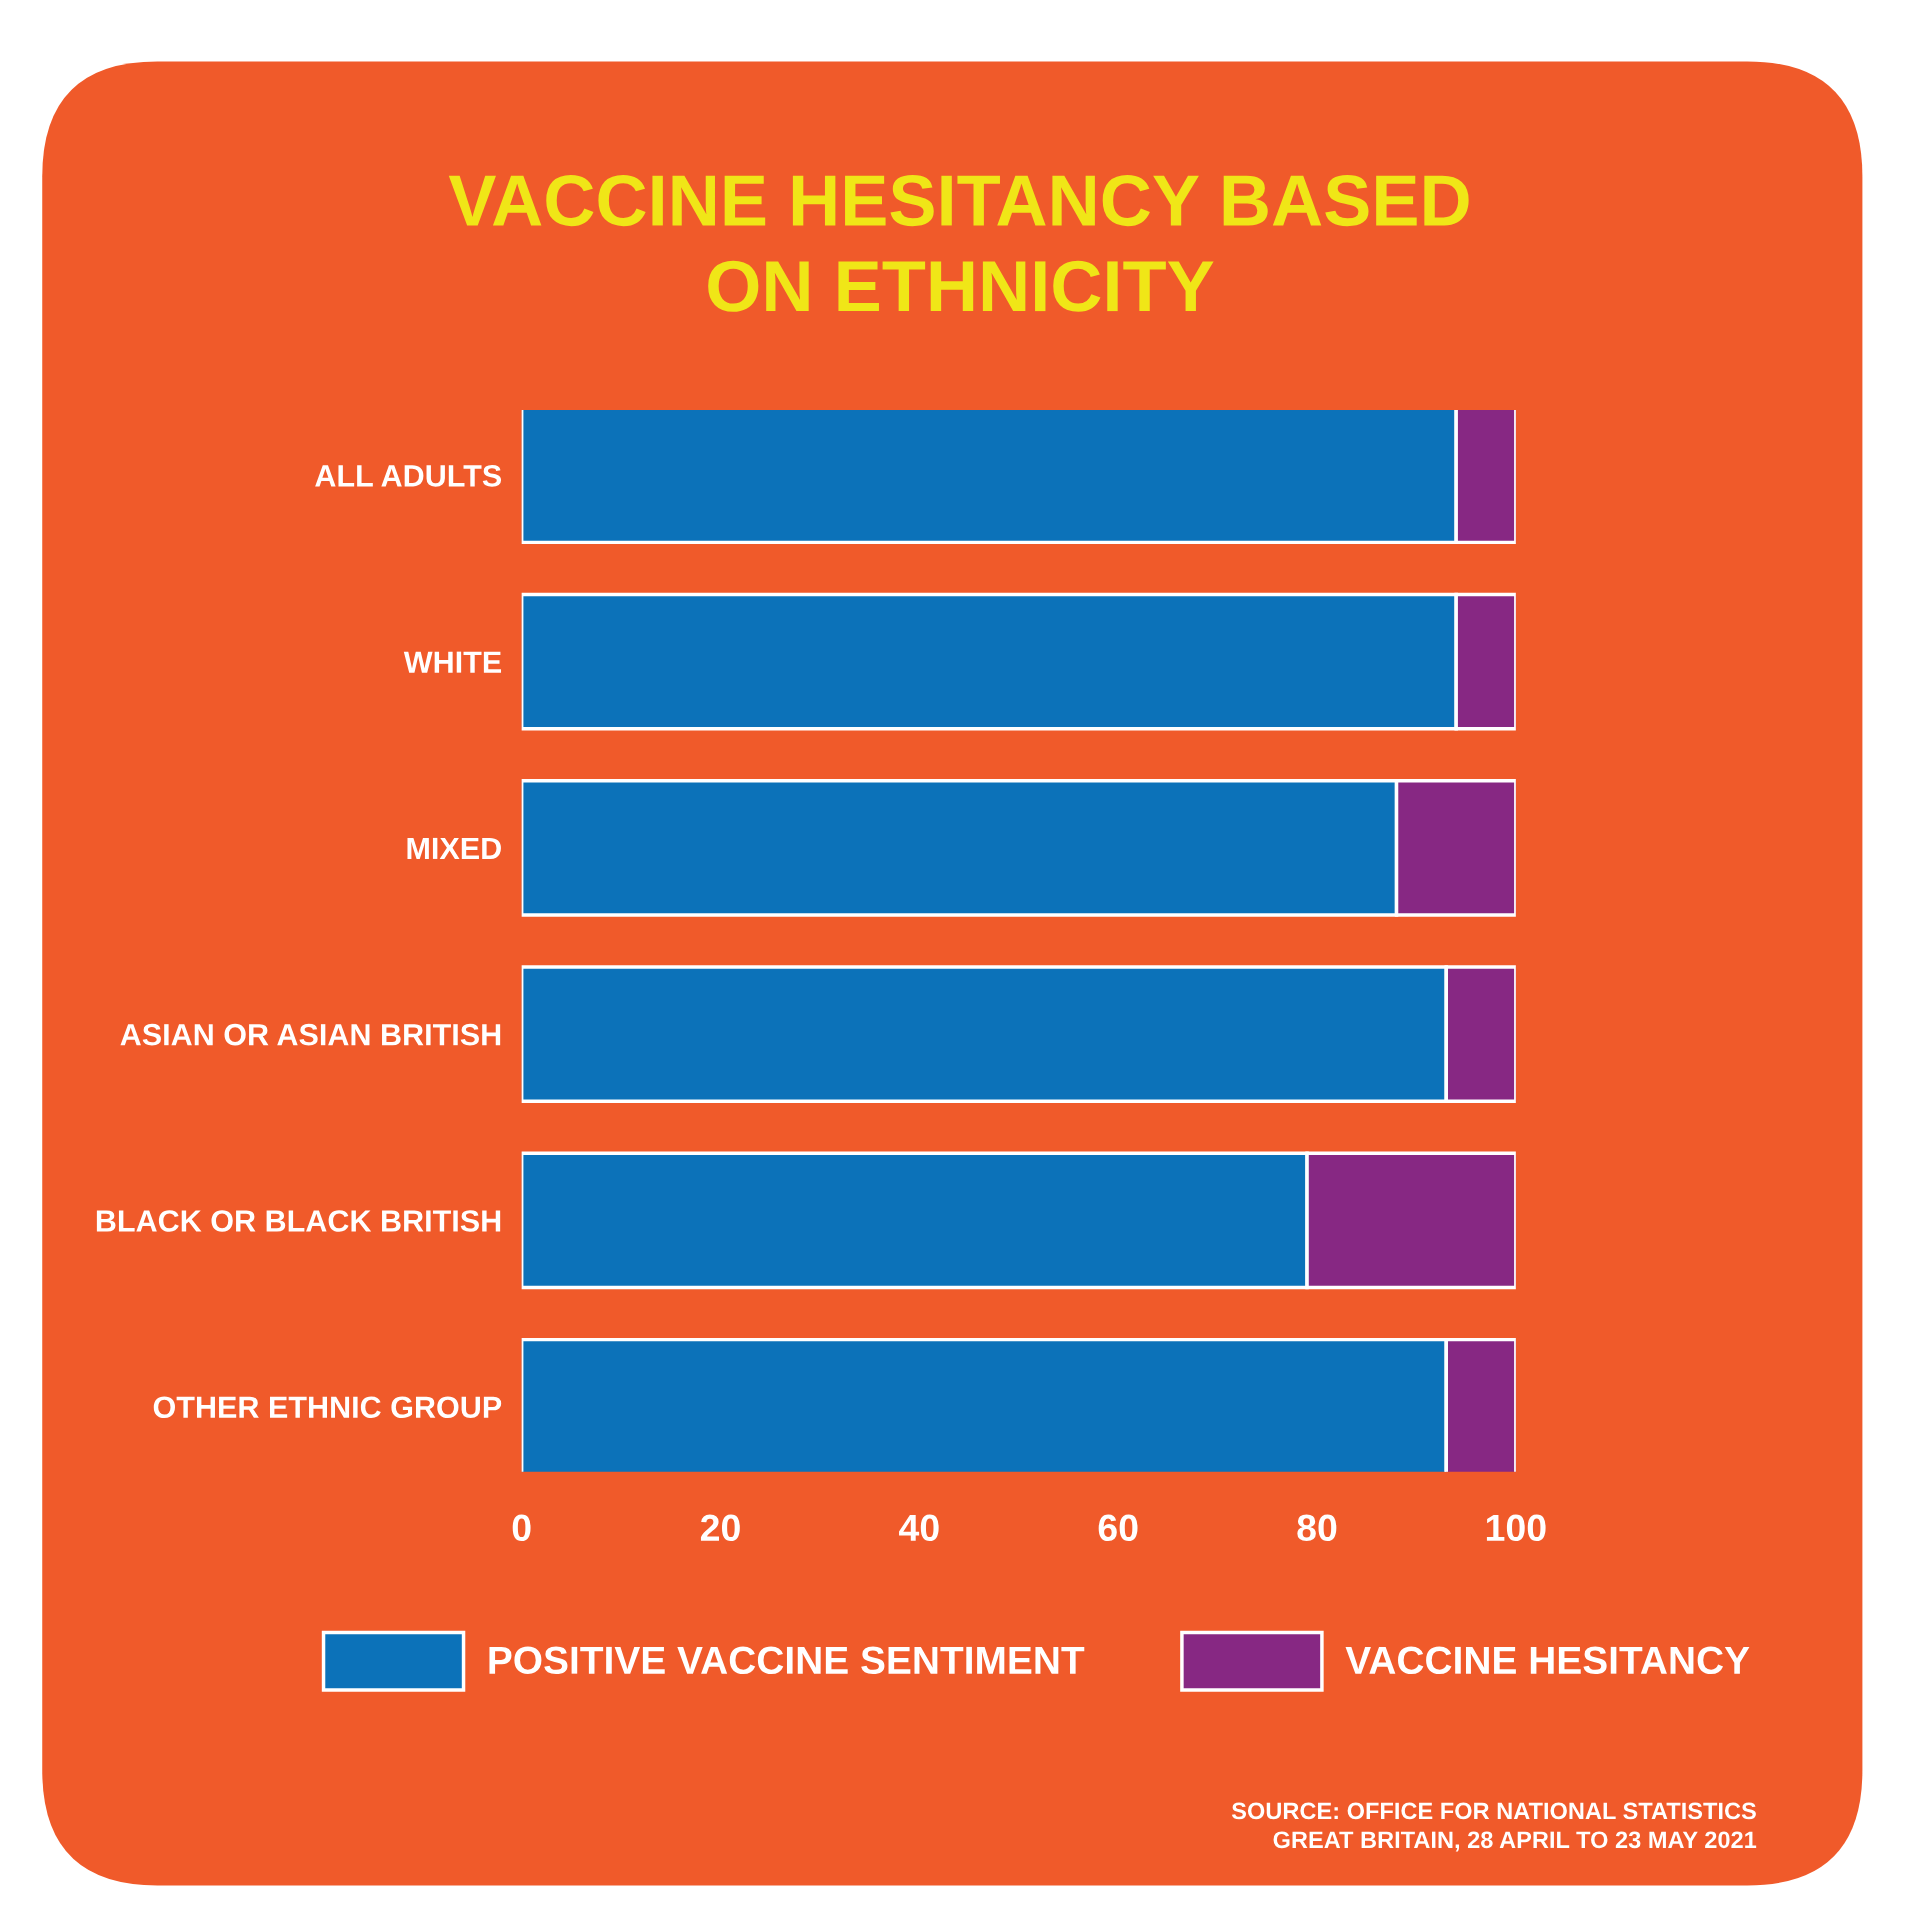 The height and width of the screenshot is (1920, 1920). I want to click on source-note: SOURCE: OFFICE FOR NATIONAL STATISTICS GREAT BRITAIN, 28 APRIL TO 23 MAY 2021, so click(1494, 1827).